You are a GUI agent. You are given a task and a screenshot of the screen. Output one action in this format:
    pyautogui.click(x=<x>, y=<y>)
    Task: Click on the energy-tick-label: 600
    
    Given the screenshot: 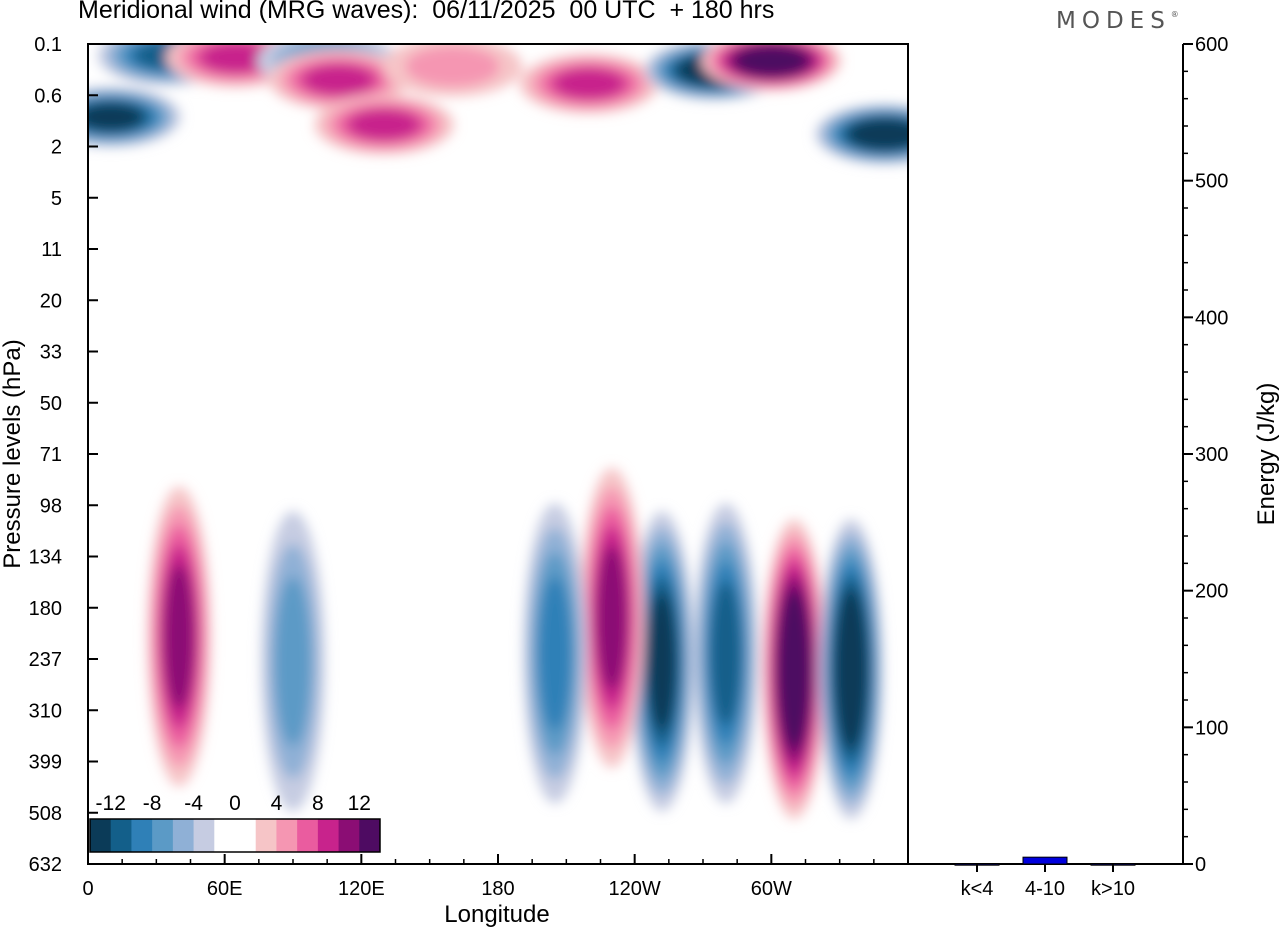 What is the action you would take?
    pyautogui.click(x=1211, y=45)
    